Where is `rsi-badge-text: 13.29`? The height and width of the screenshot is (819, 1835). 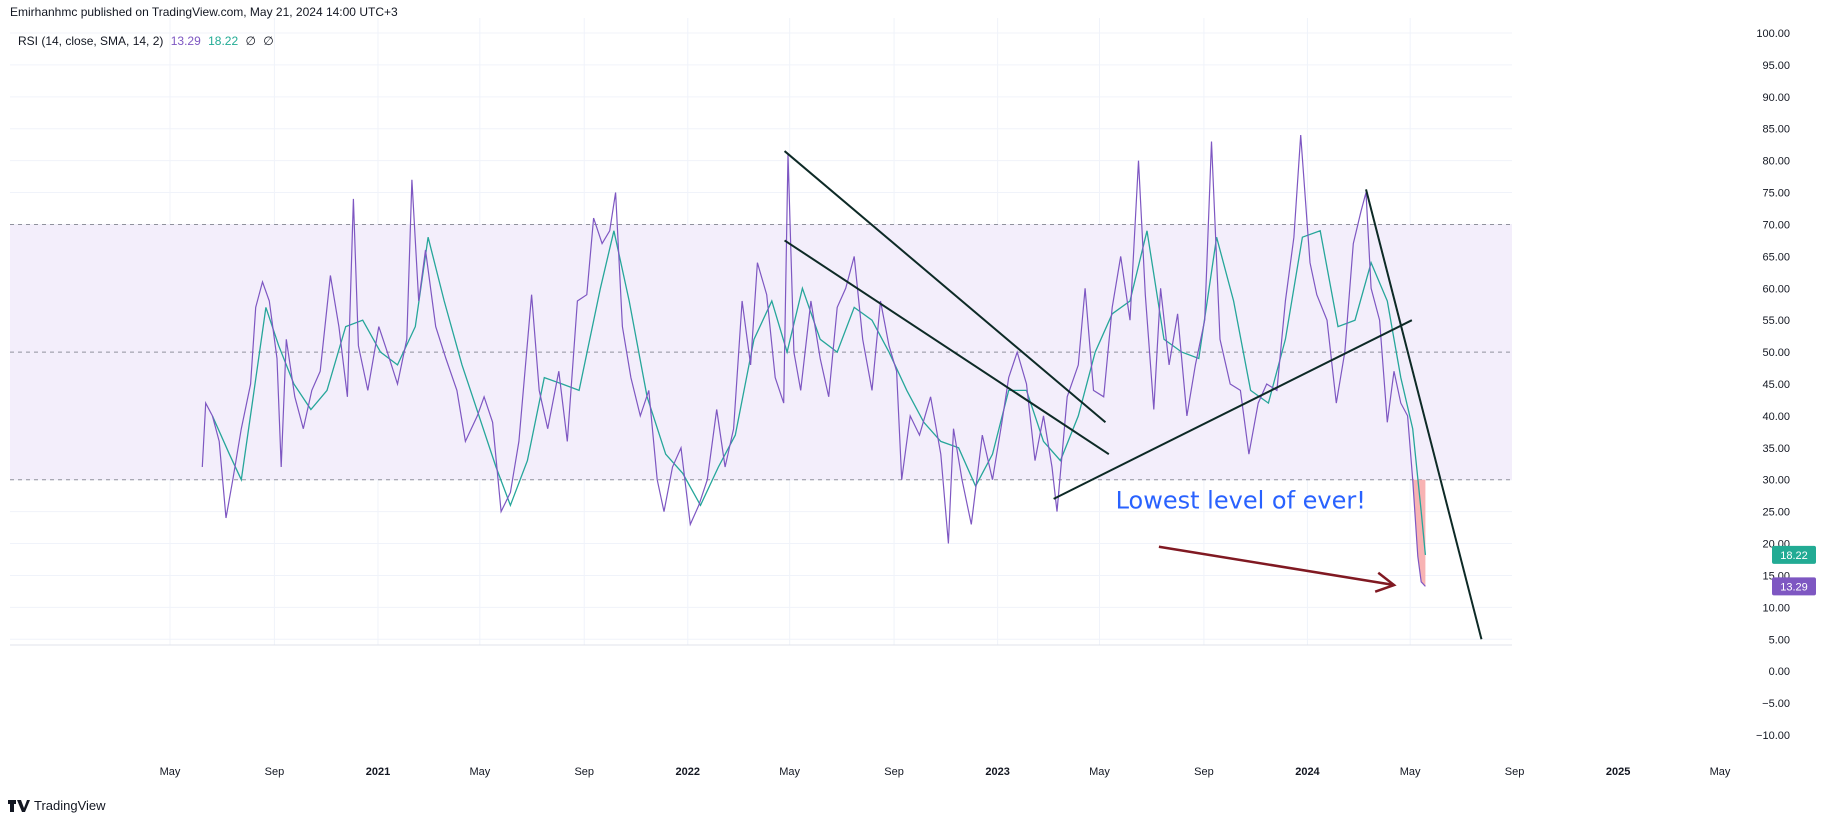 rsi-badge-text: 13.29 is located at coordinates (1794, 587).